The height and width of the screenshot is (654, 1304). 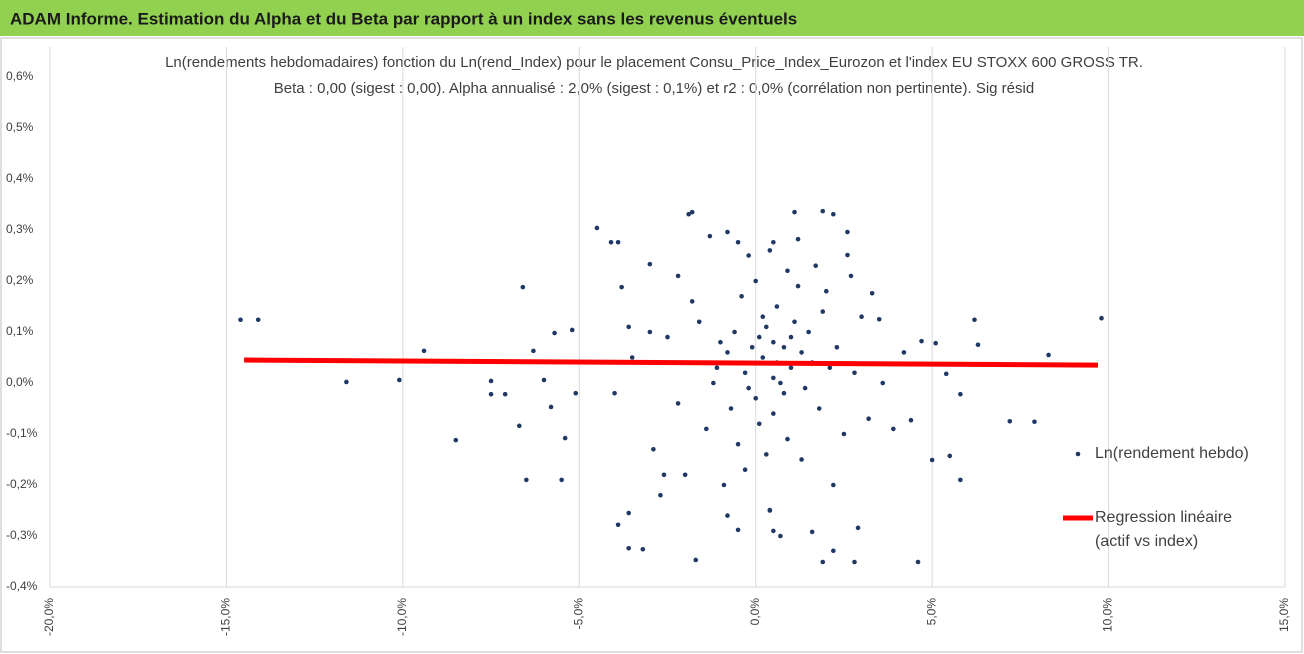 I want to click on legend-label: Regression linéaire (actif vs index), so click(x=1163, y=529).